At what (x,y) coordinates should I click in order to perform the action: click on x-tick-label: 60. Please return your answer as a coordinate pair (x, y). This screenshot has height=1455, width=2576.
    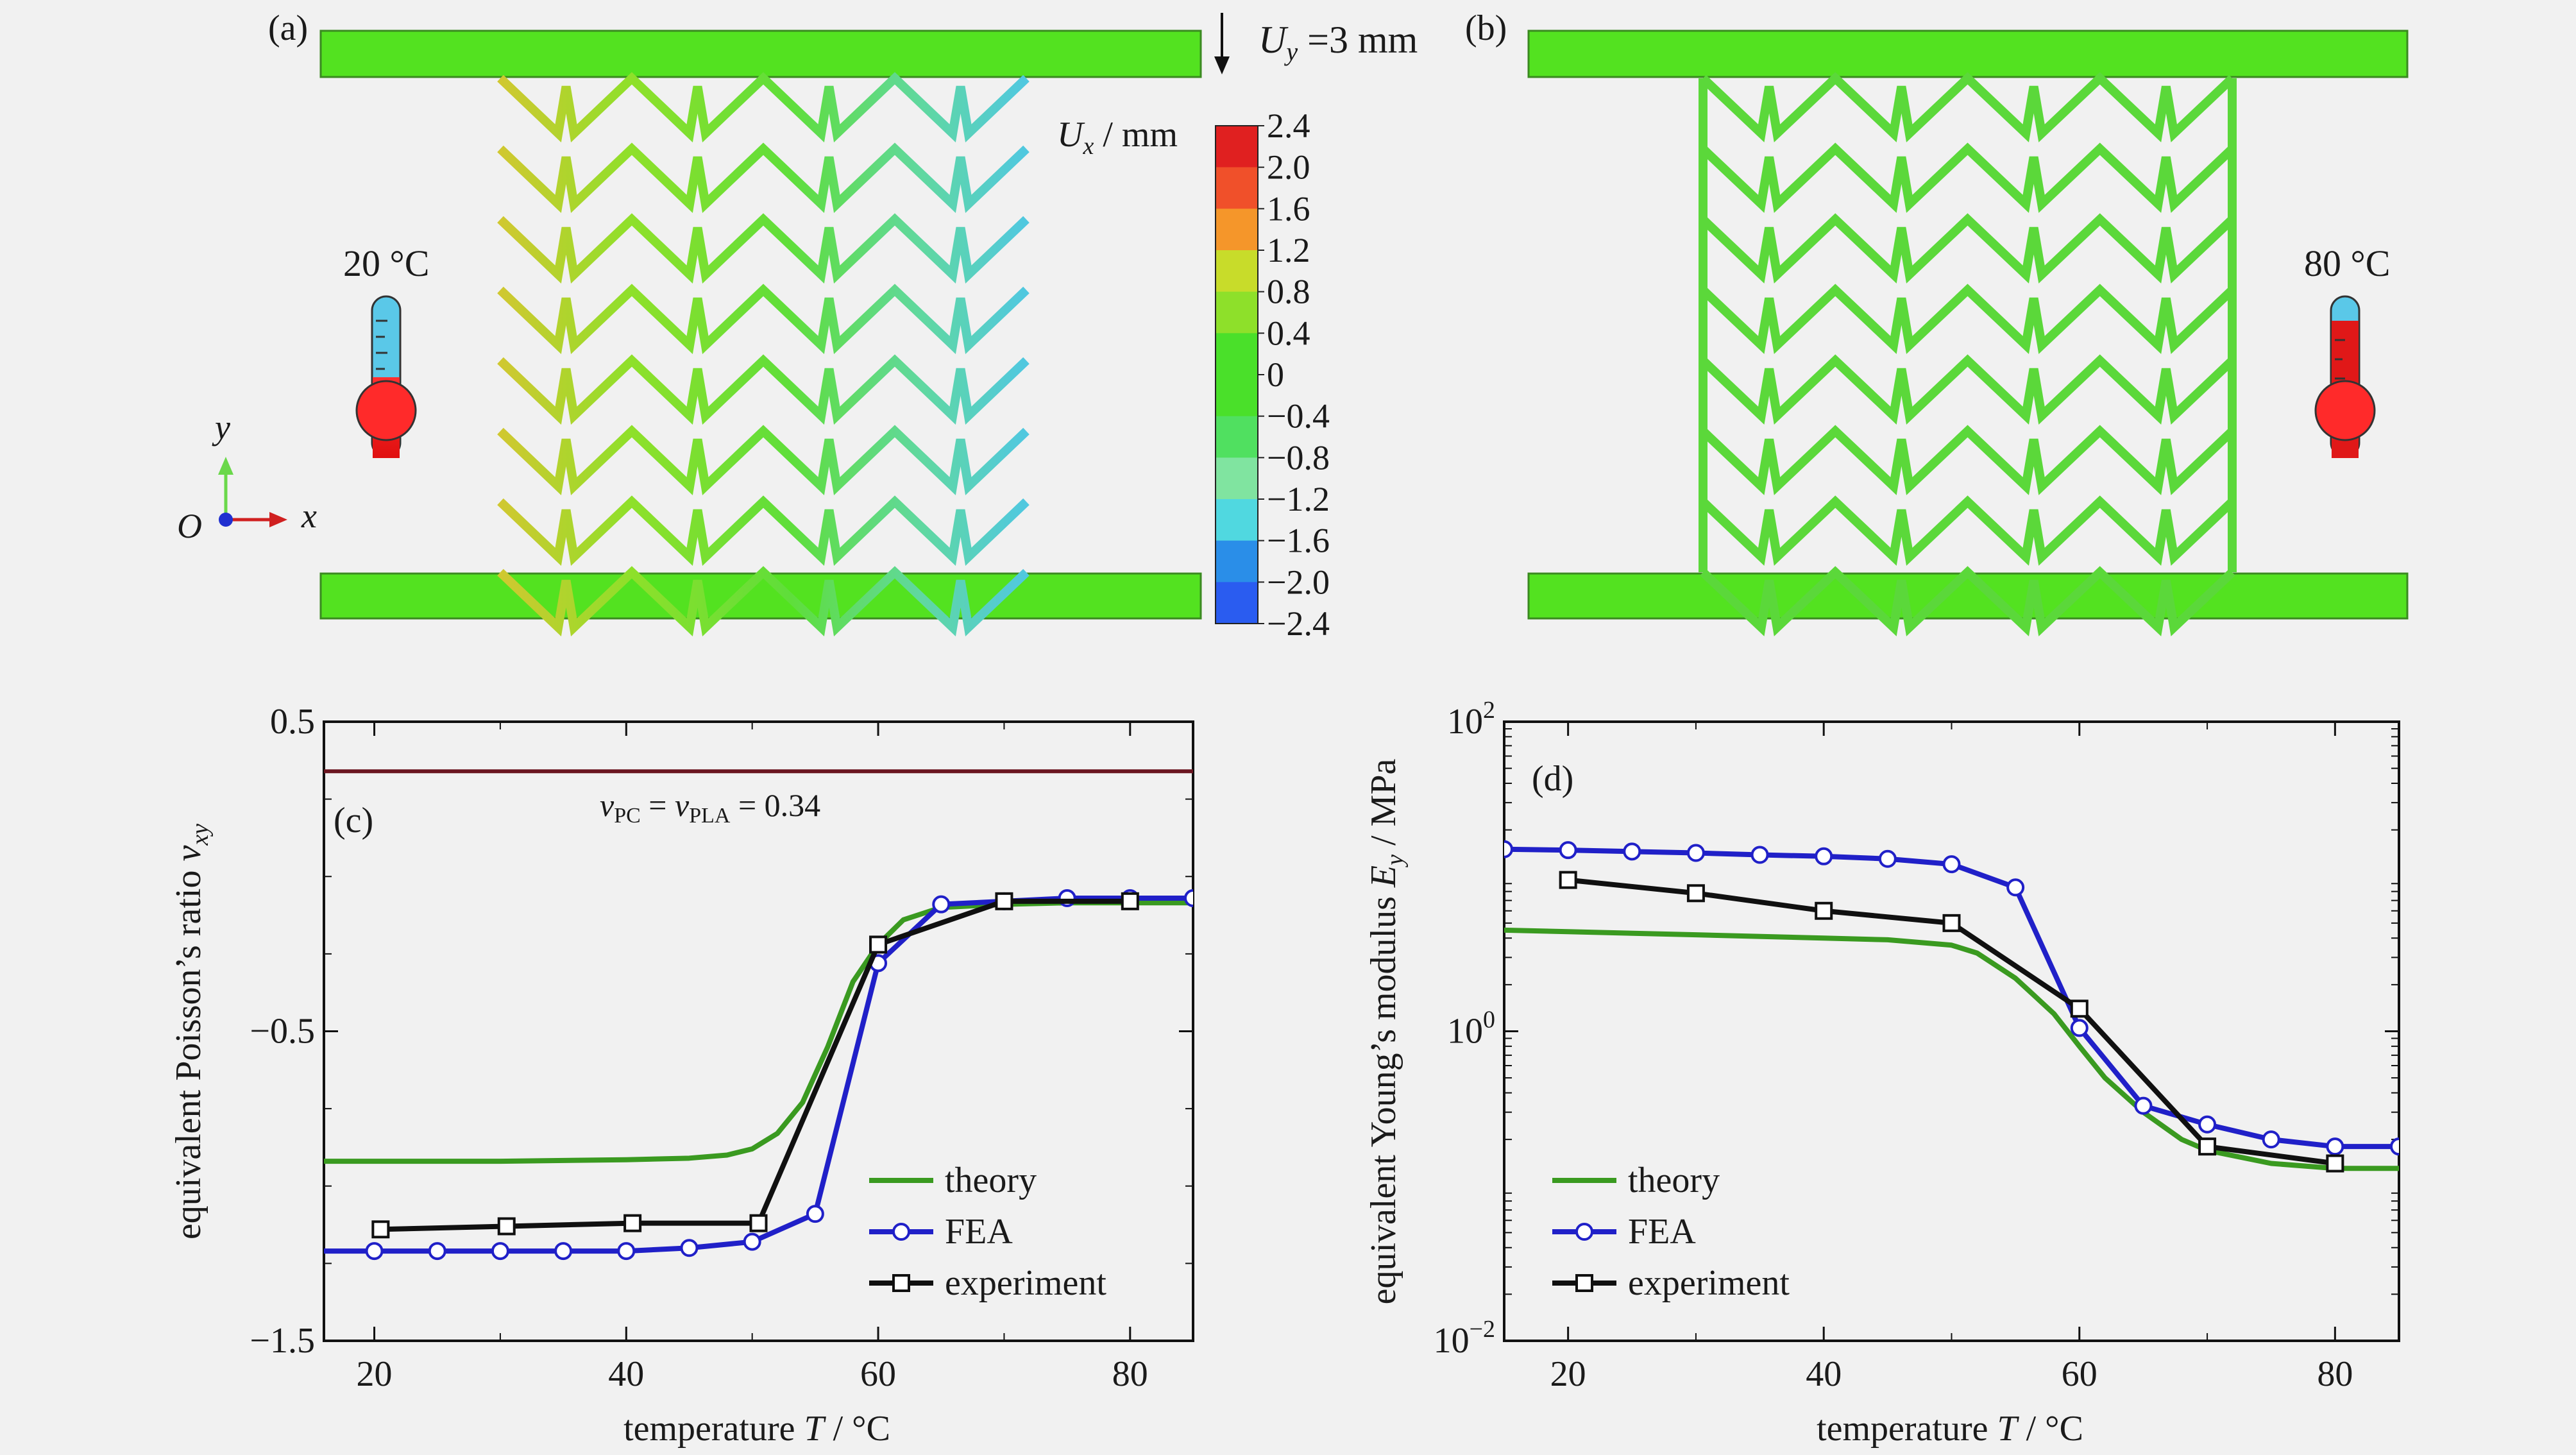
    Looking at the image, I should click on (878, 1374).